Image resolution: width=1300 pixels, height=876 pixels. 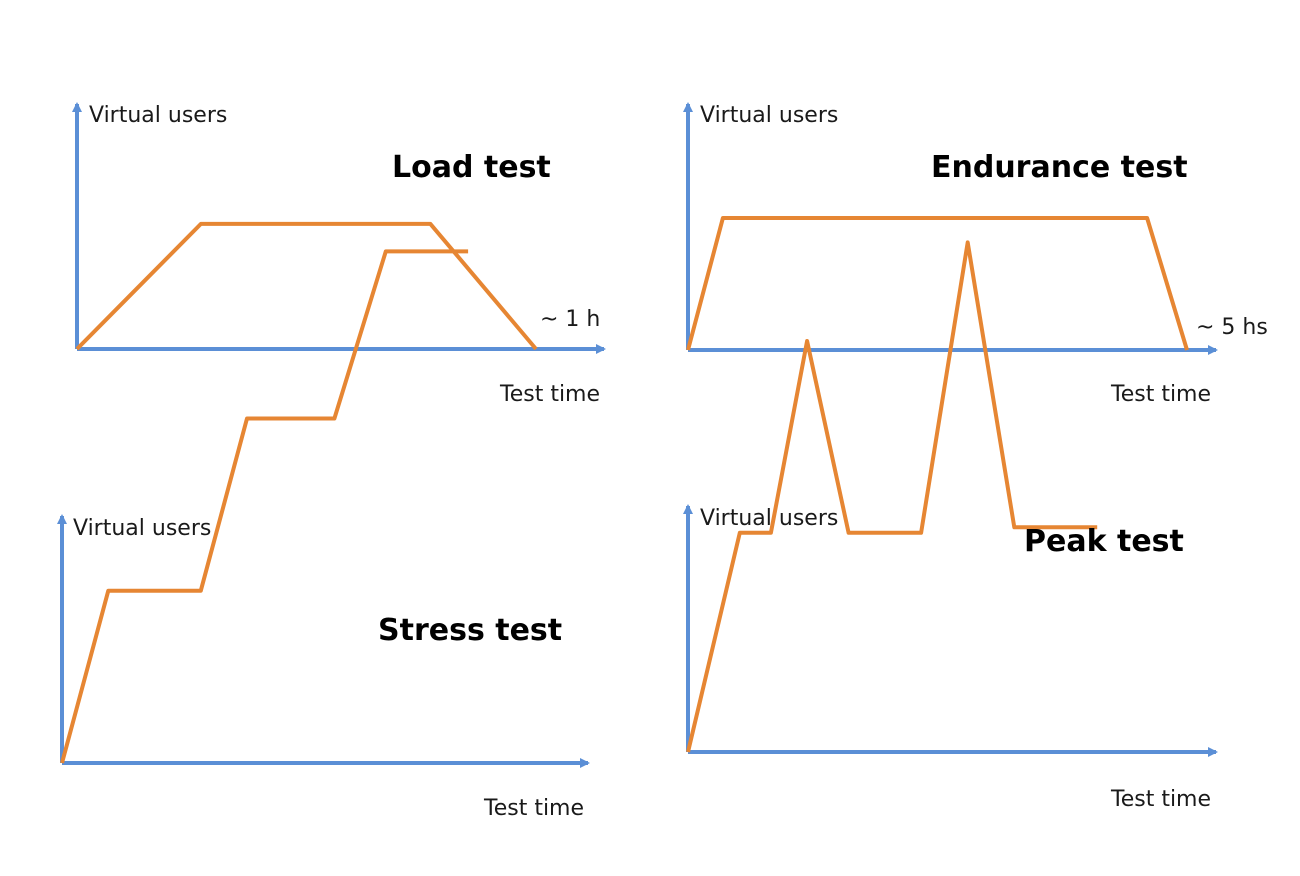 What do you see at coordinates (1059, 167) in the screenshot?
I see `panel-title: Endurance test` at bounding box center [1059, 167].